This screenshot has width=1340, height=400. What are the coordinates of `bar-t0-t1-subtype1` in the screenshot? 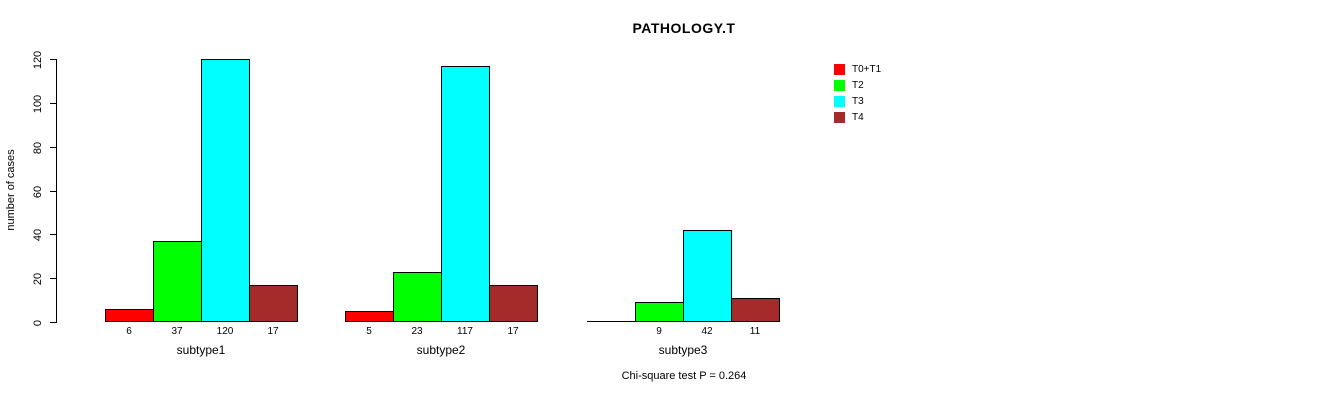 It's located at (129, 315).